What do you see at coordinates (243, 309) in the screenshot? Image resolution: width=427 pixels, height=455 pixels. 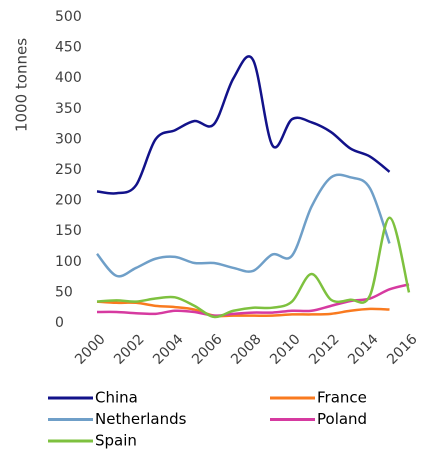 I see `series-line` at bounding box center [243, 309].